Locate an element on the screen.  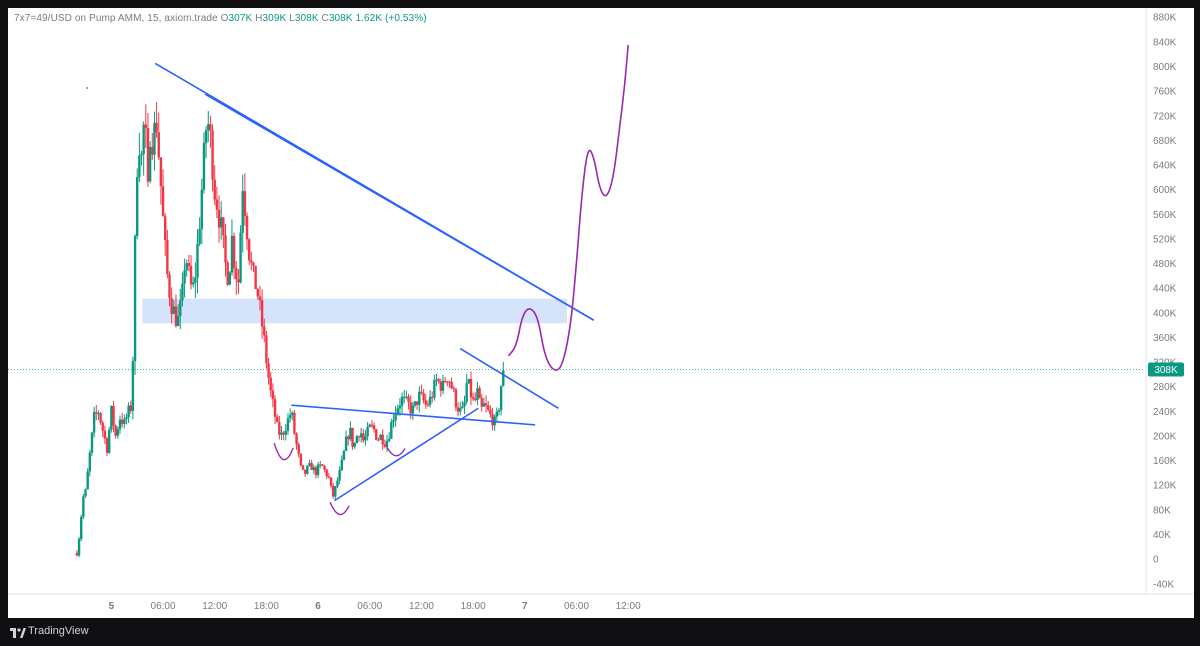
tradingview-brand: TradingView is located at coordinates (58, 631).